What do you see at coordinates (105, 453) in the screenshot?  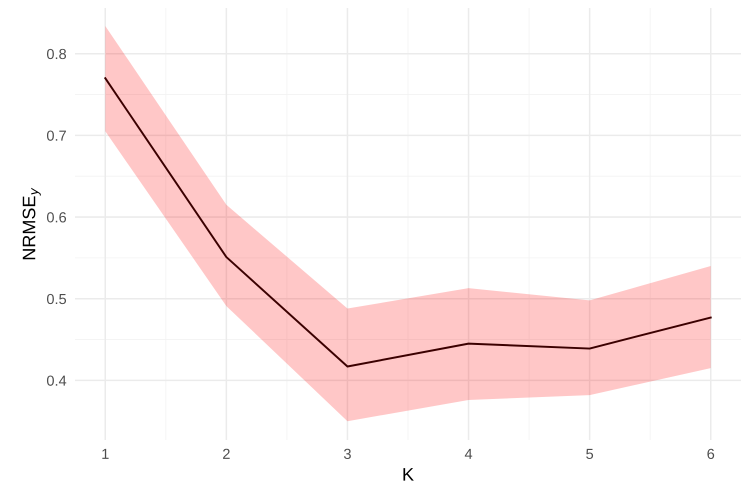 I see `x-tick-label: 1` at bounding box center [105, 453].